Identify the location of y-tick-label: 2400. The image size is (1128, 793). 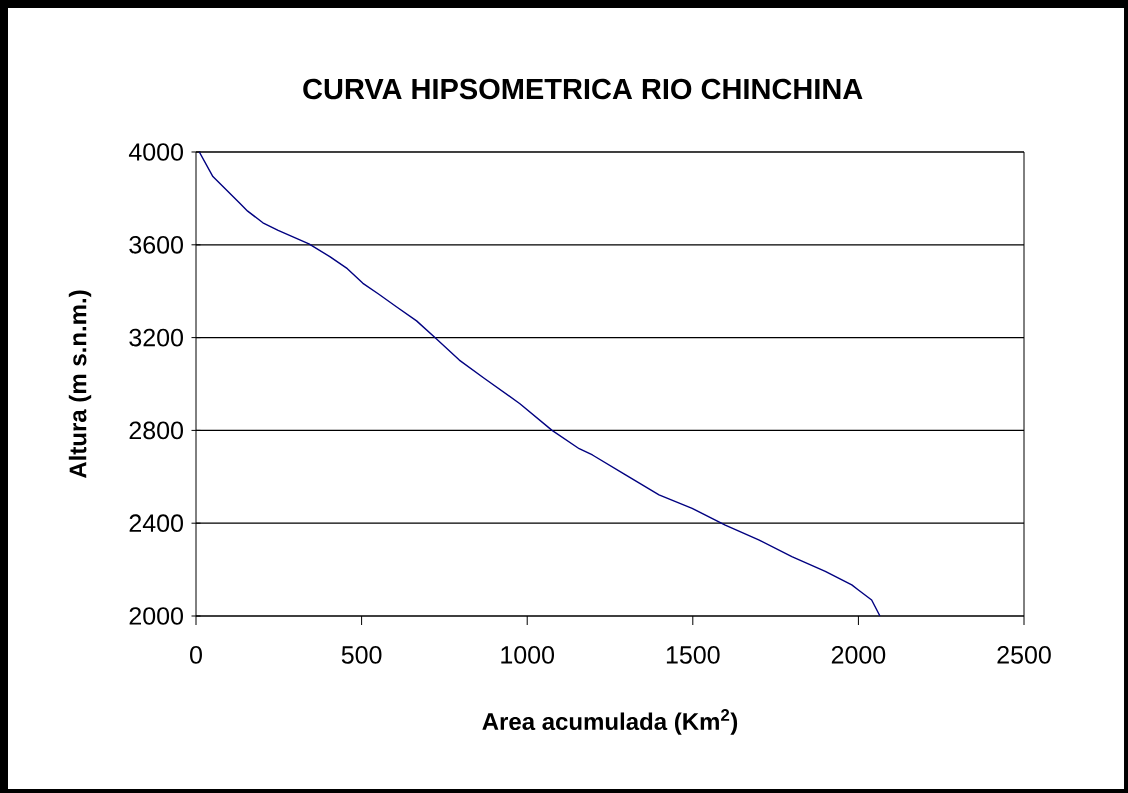
(156, 523).